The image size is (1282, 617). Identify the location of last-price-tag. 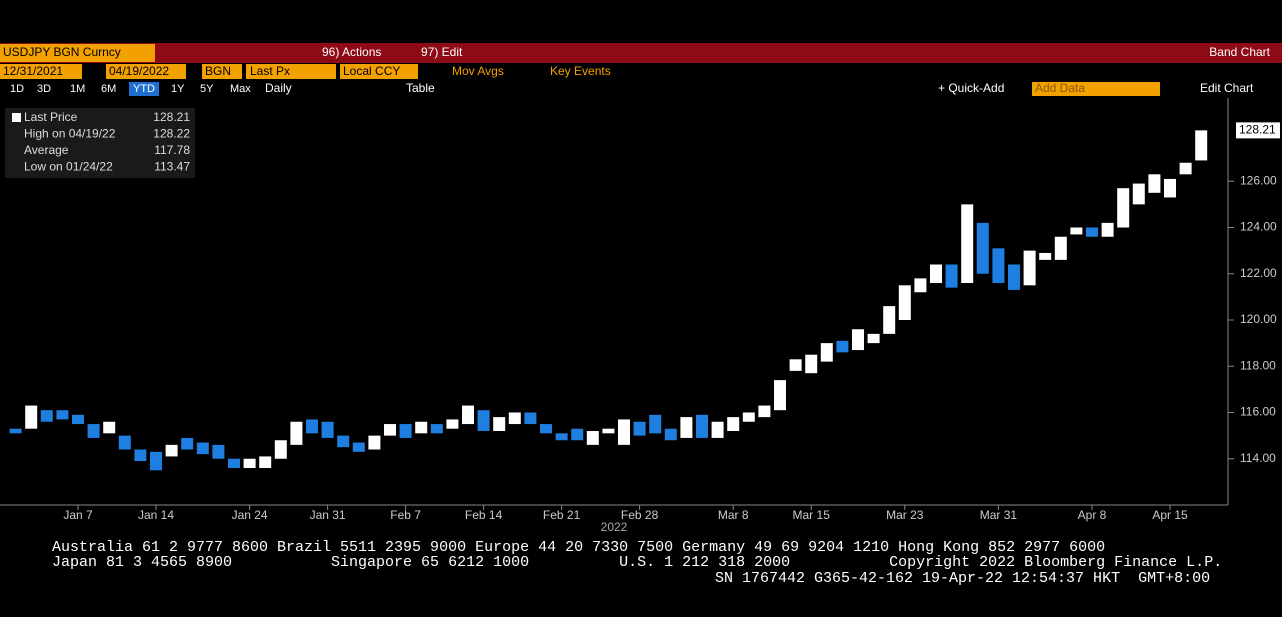
(1258, 130).